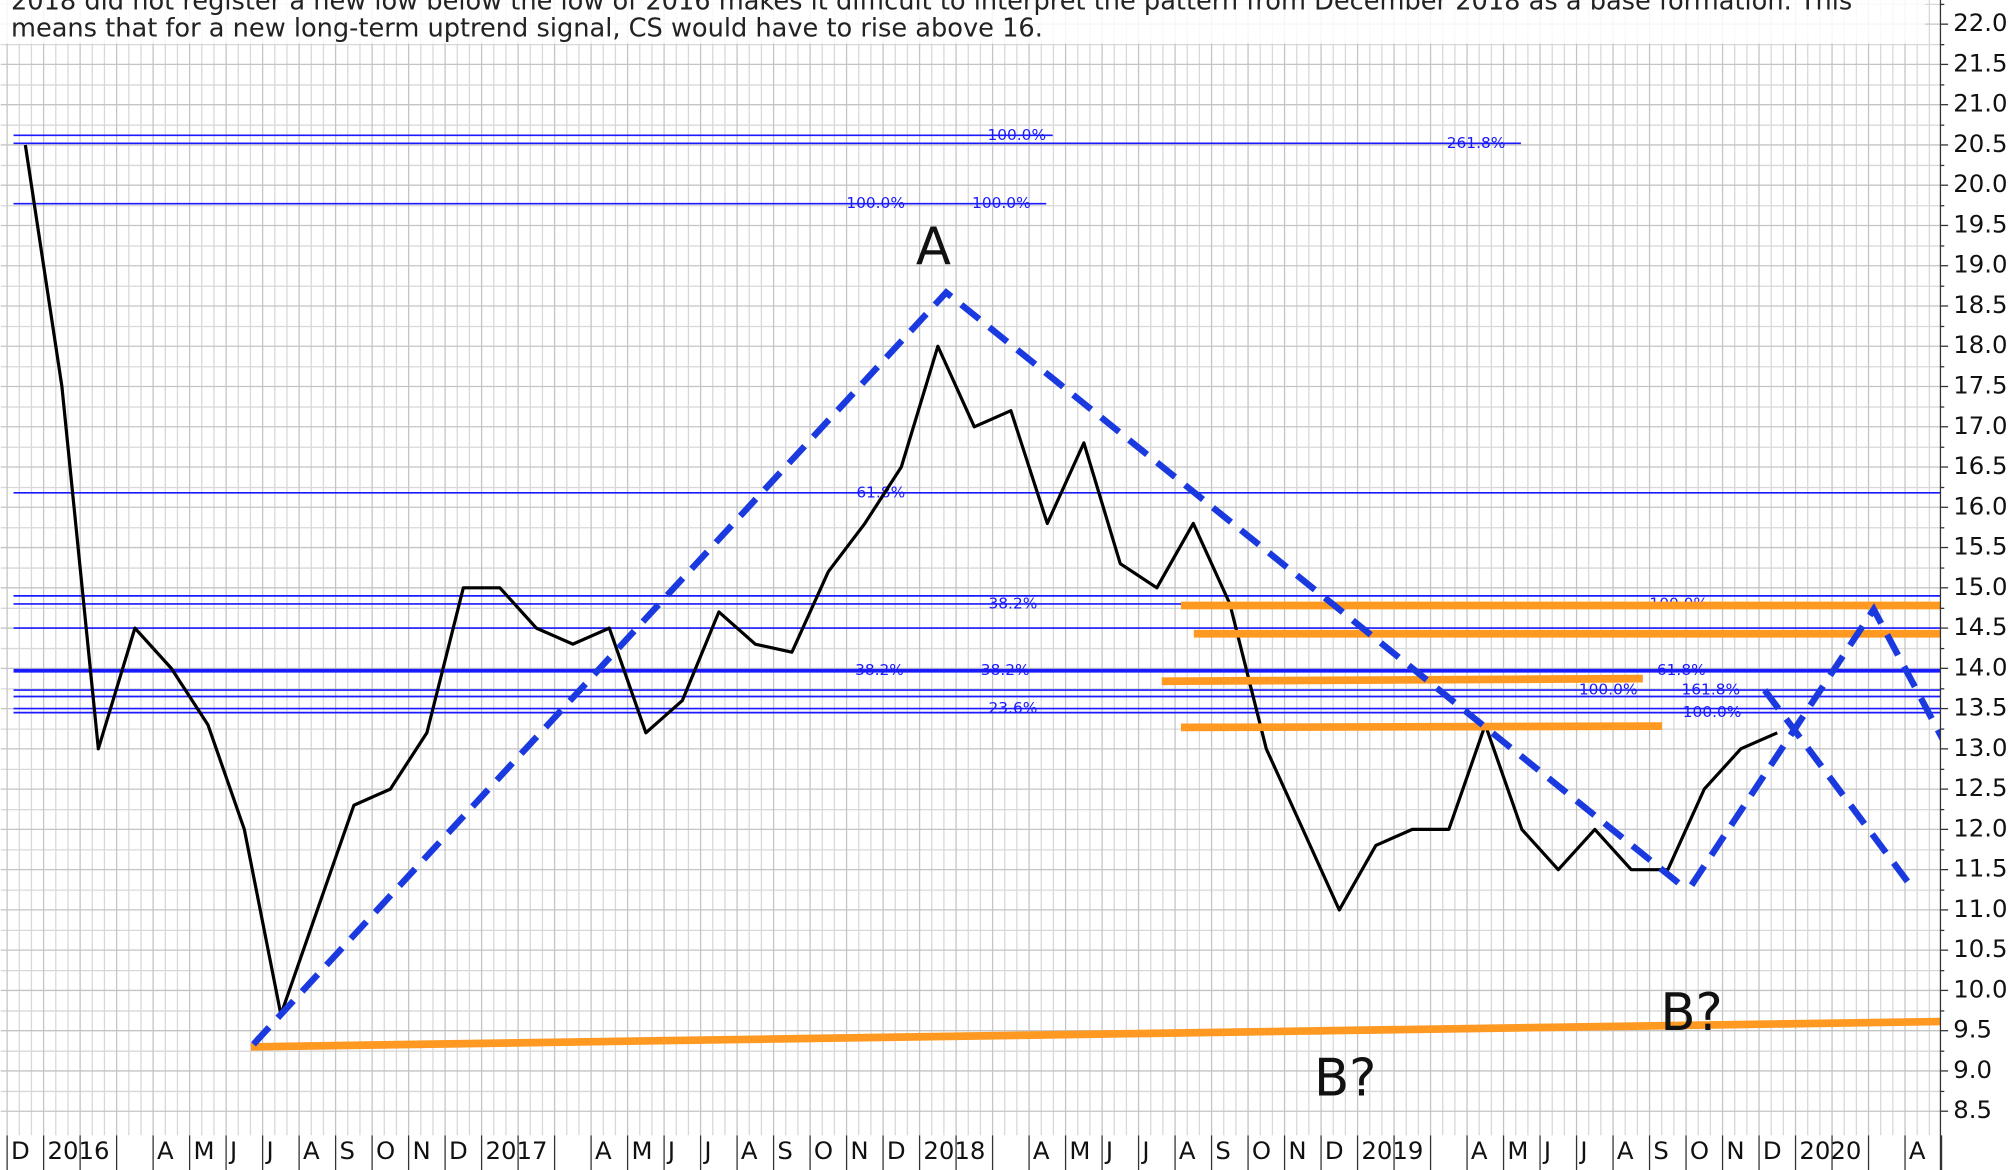 This screenshot has height=1170, width=2013. I want to click on y-tick-label: 15.5, so click(1980, 546).